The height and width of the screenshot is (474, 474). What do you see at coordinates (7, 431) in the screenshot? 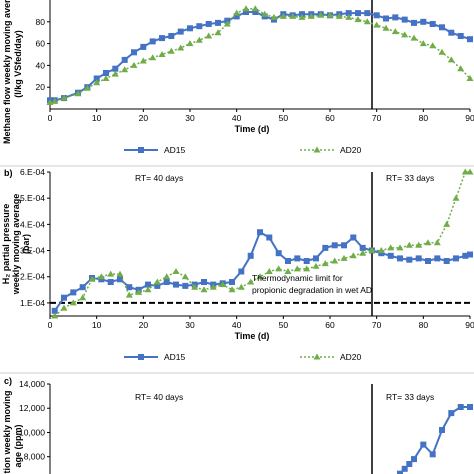
I see `panel-c-y-axis-label-1: tion weekly moving` at bounding box center [7, 431].